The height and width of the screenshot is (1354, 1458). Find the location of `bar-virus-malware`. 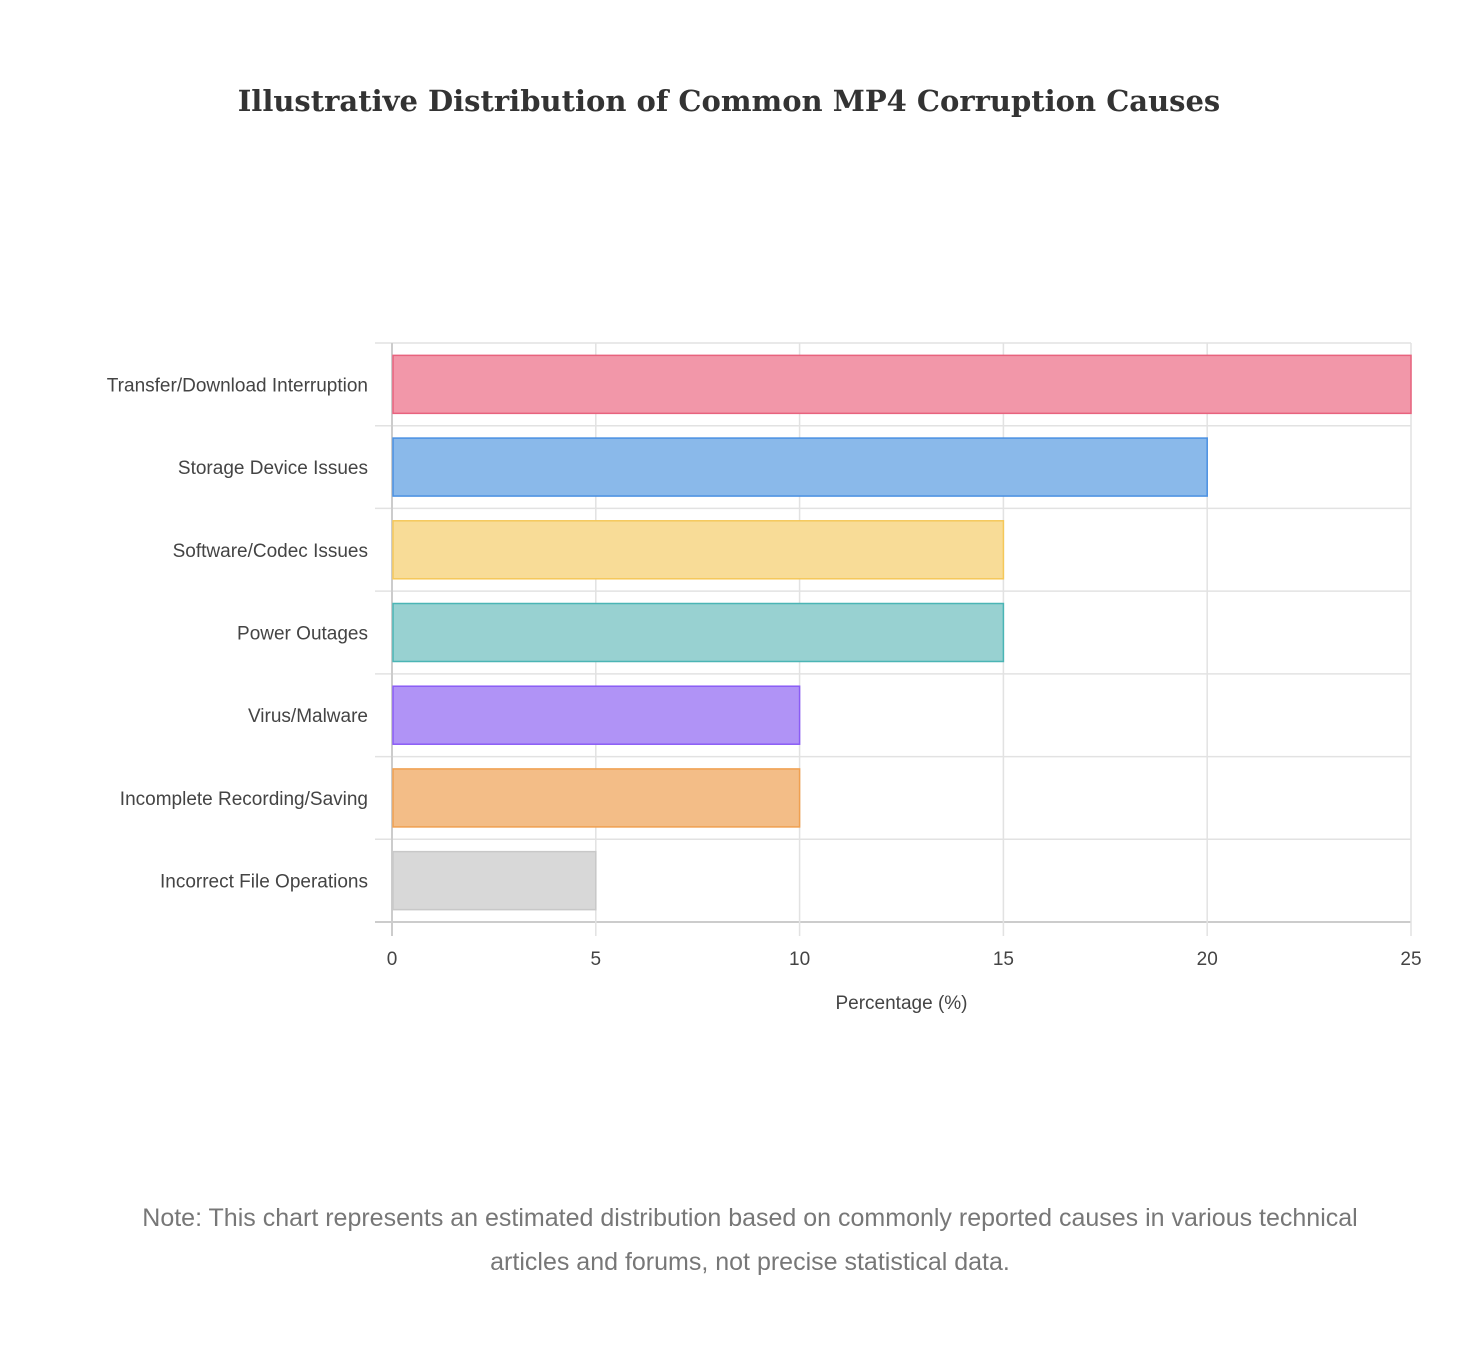

bar-virus-malware is located at coordinates (596, 715).